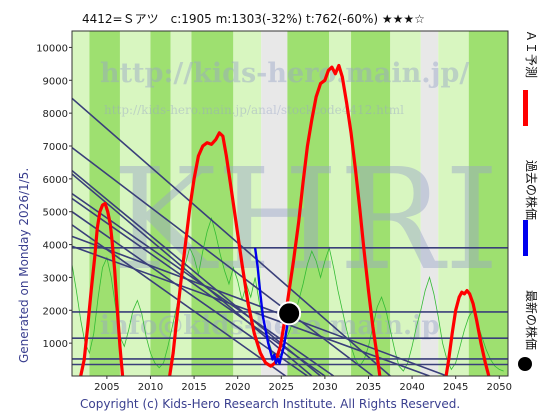  I want to click on latest-price-marker, so click(289, 313).